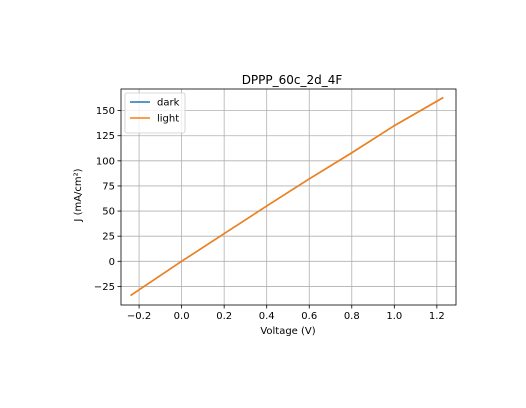 Image resolution: width=526 pixels, height=408 pixels. I want to click on x-tick-label: 1.2, so click(437, 316).